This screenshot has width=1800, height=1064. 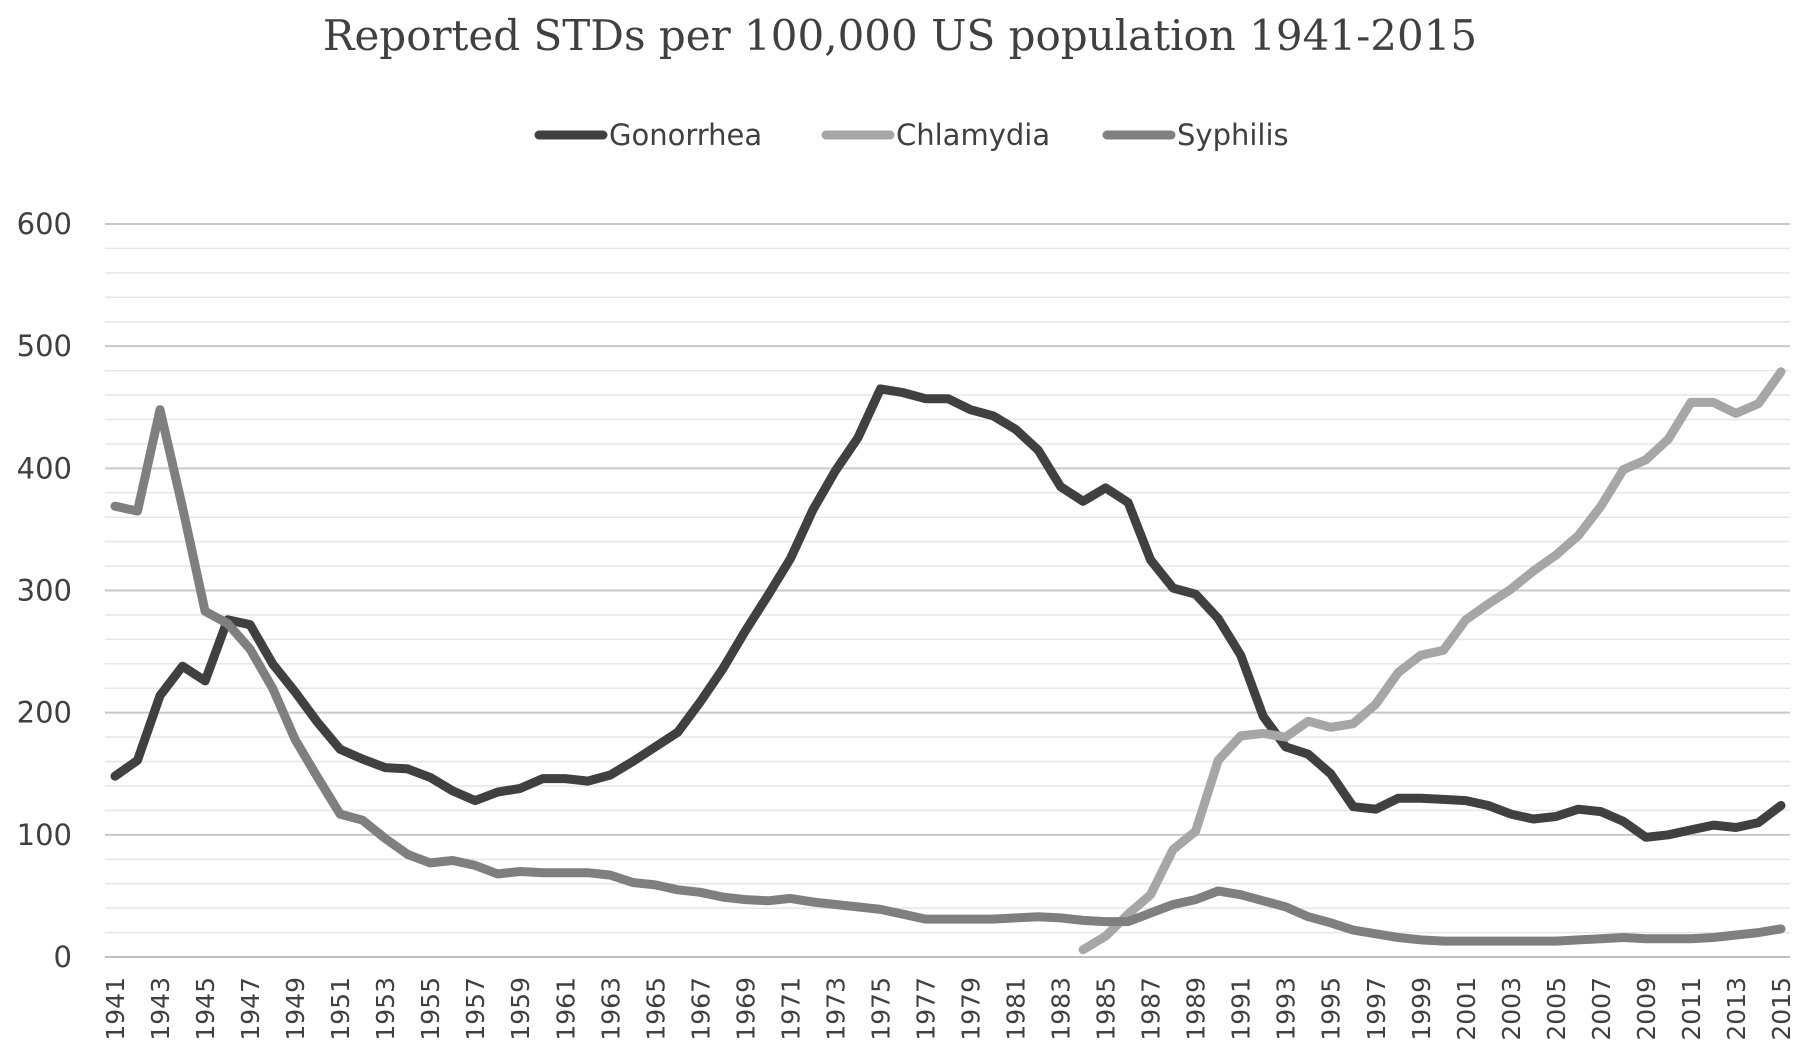 What do you see at coordinates (745, 1009) in the screenshot?
I see `x-tick-label: 1969` at bounding box center [745, 1009].